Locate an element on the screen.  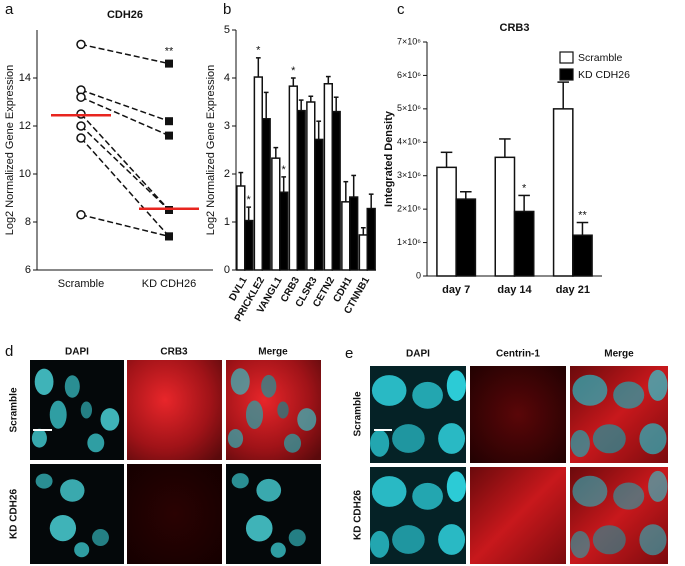
y-tick-label: 3×10⁶ is located at coordinates (409, 175).